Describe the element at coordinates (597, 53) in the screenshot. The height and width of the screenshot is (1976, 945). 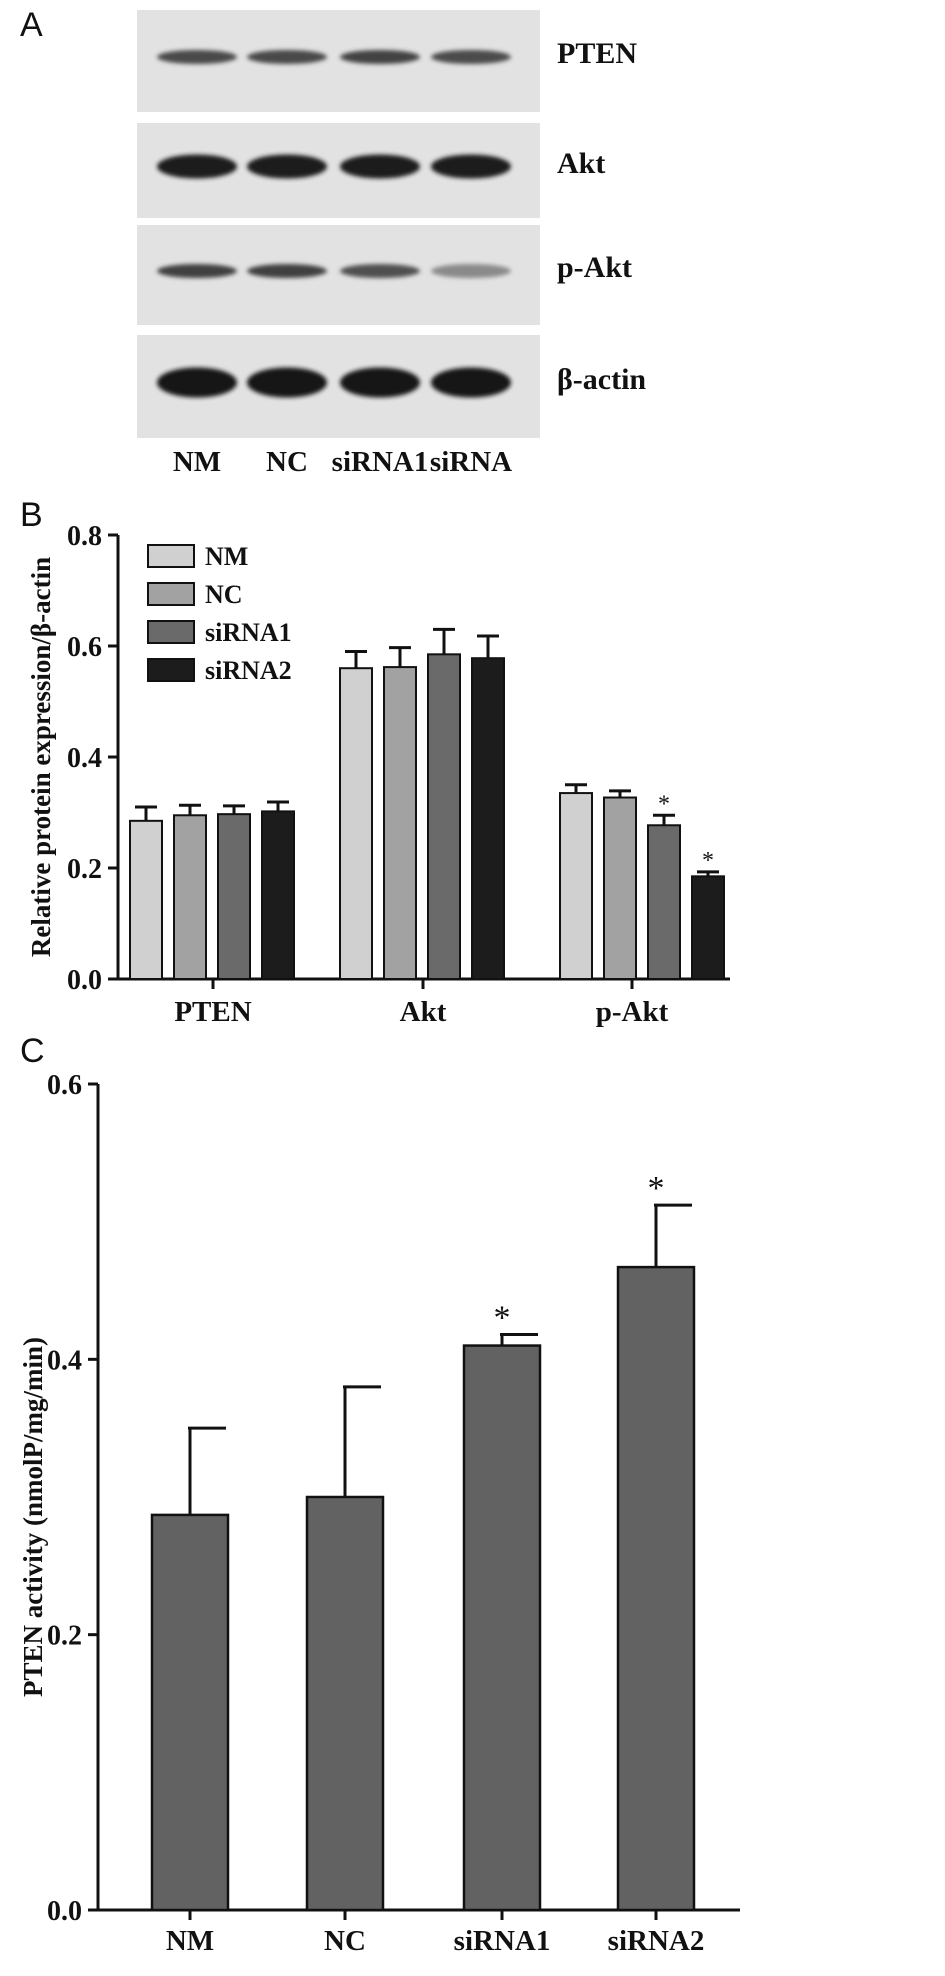
I see `blot-label: PTEN` at that location.